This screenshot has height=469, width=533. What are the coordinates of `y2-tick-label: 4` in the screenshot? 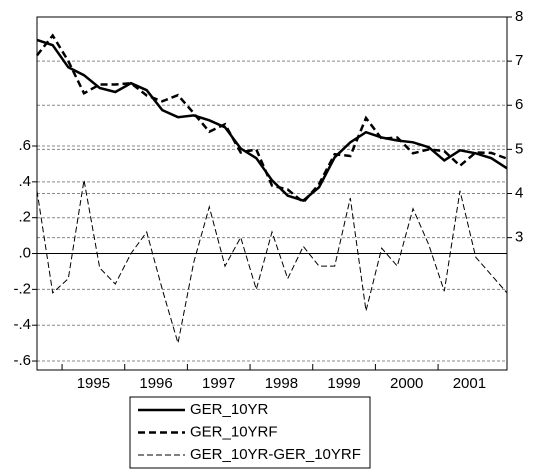 It's located at (519, 192).